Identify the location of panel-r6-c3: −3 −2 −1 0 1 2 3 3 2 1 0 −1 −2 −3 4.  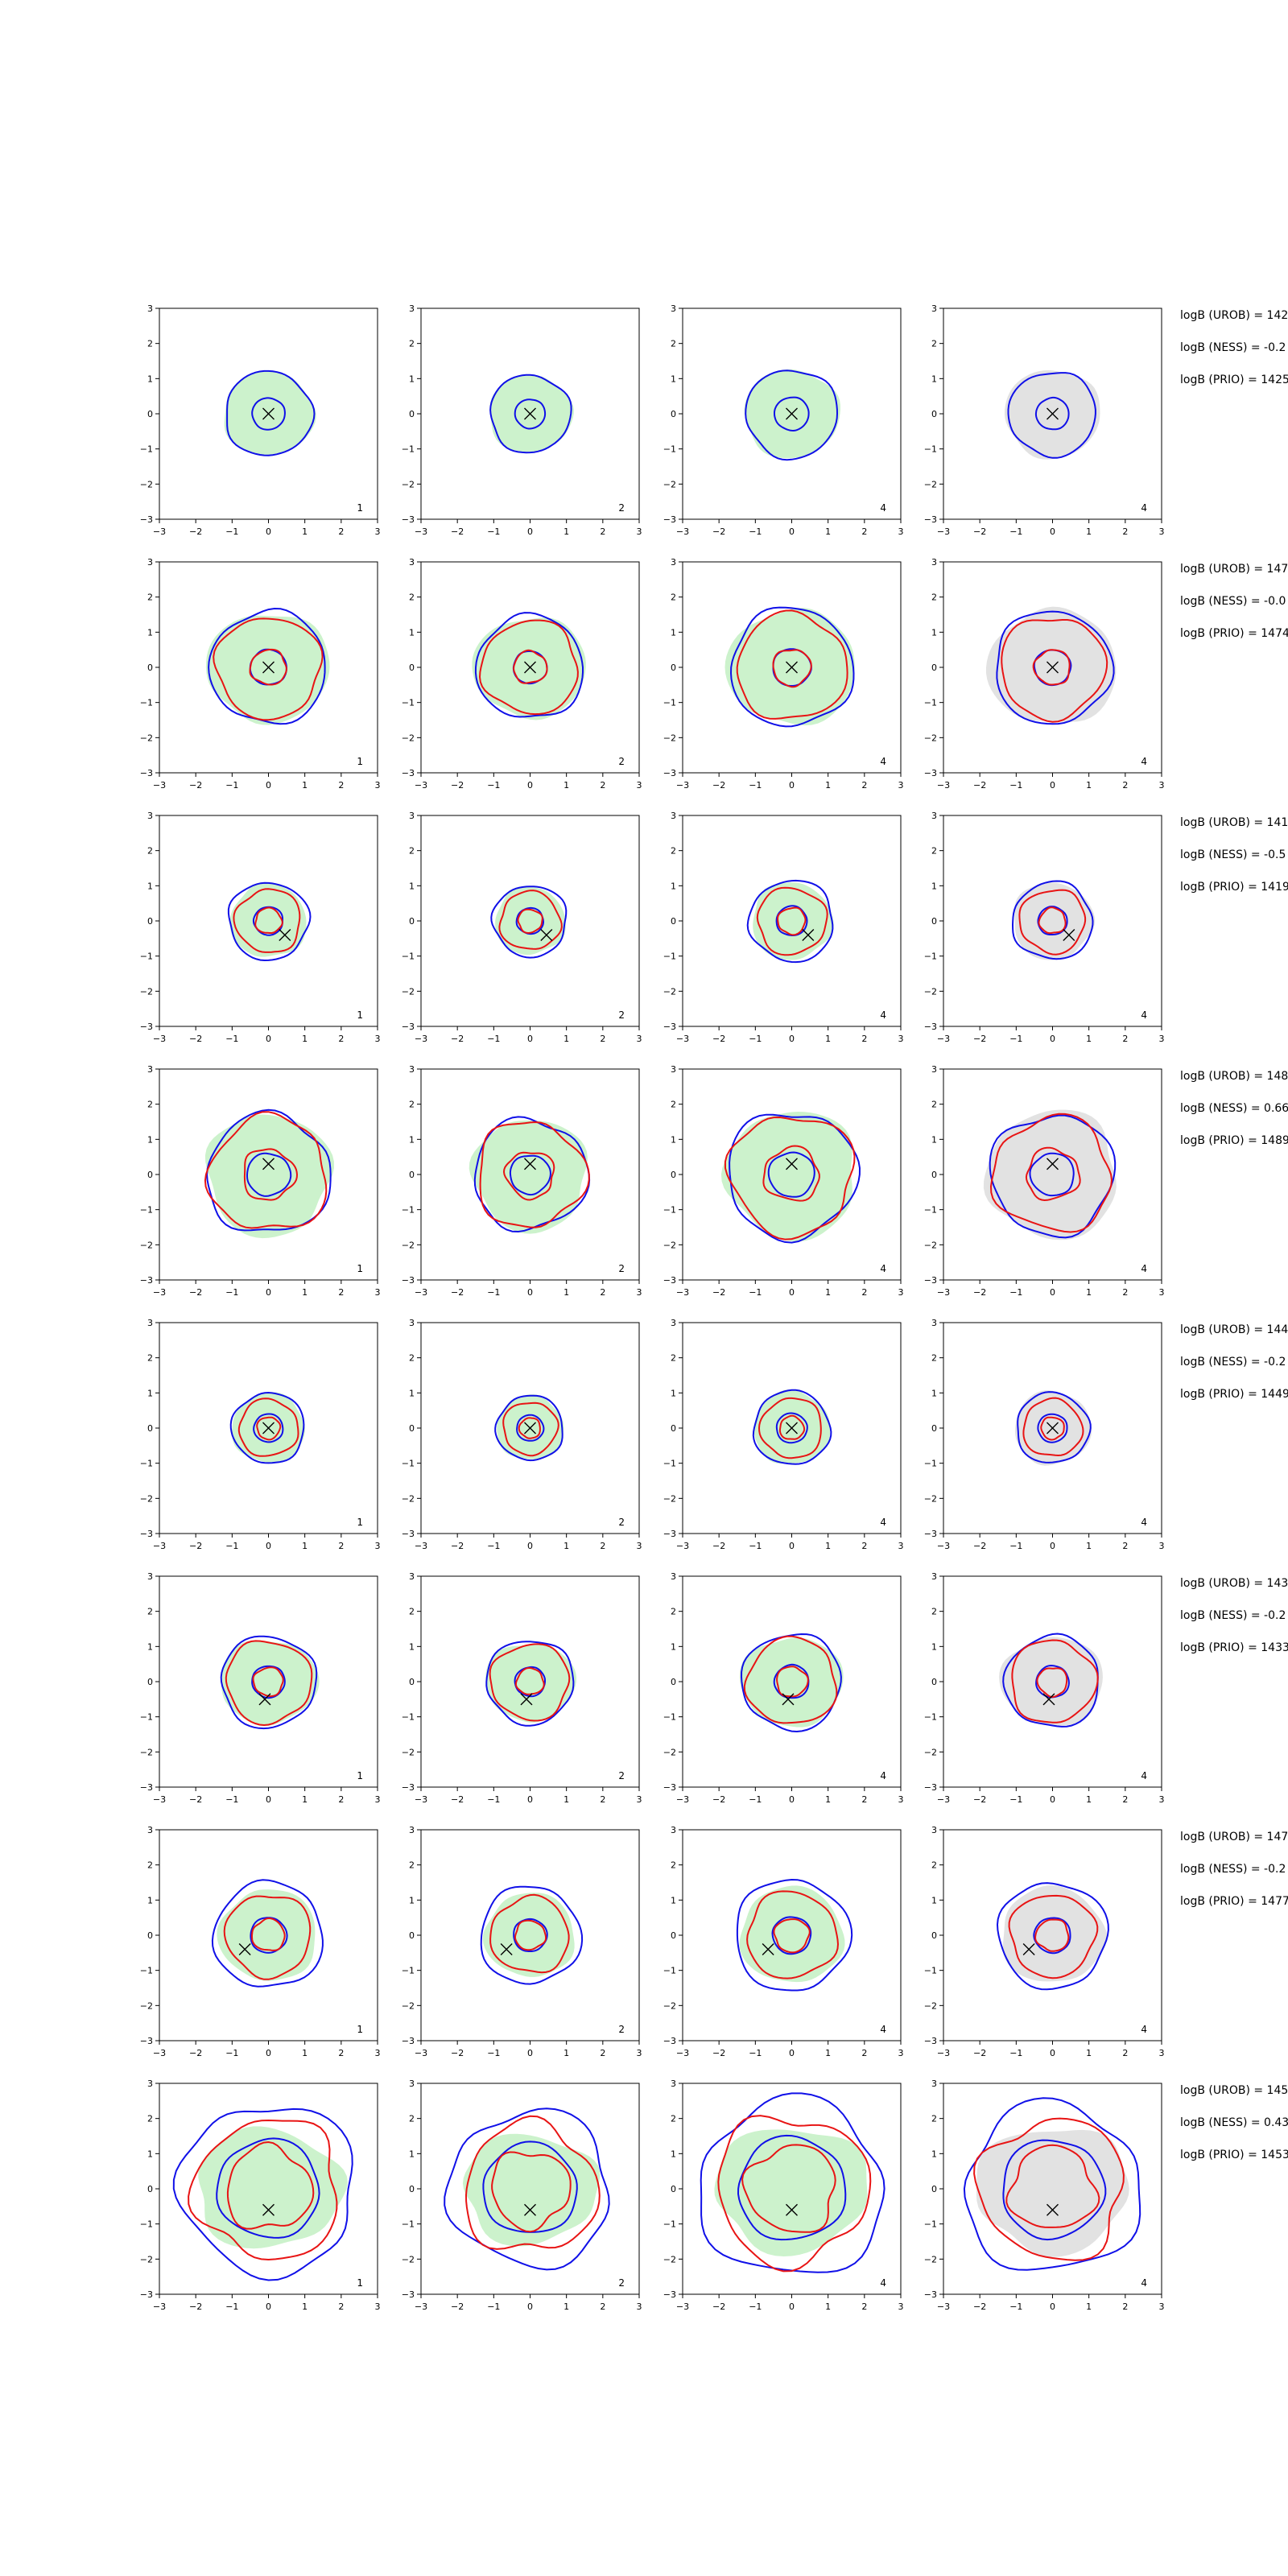
(783, 1688).